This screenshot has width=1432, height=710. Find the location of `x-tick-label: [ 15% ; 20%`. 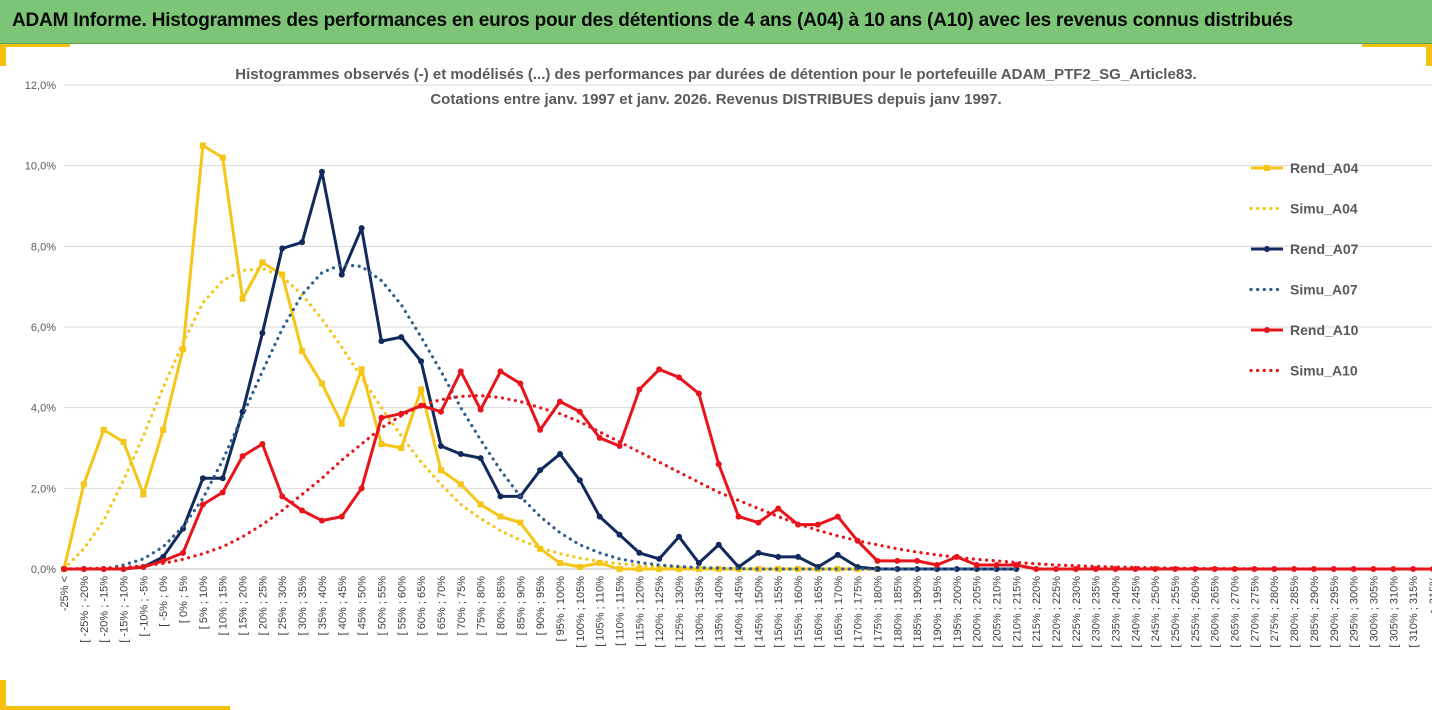

x-tick-label: [ 15% ; 20% is located at coordinates (244, 606).